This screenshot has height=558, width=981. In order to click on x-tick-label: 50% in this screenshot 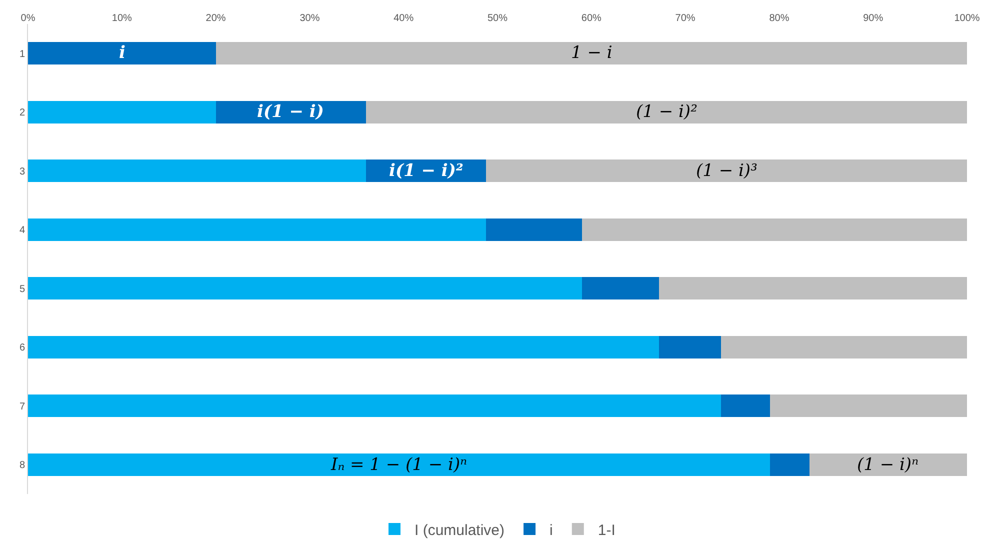, I will do `click(497, 18)`.